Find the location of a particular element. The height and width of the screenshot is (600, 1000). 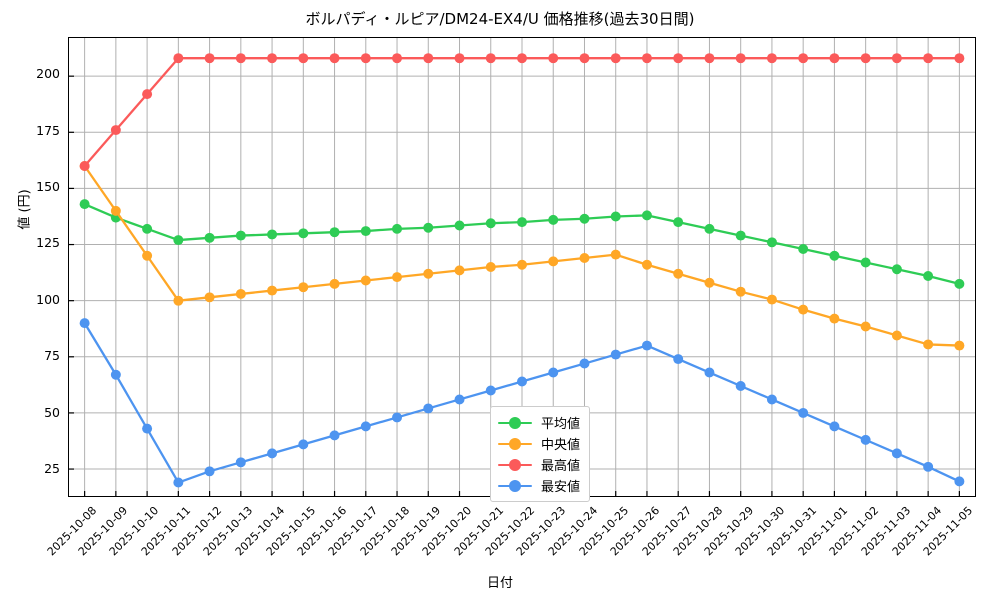

y-tick-label: 75 is located at coordinates (52, 356).